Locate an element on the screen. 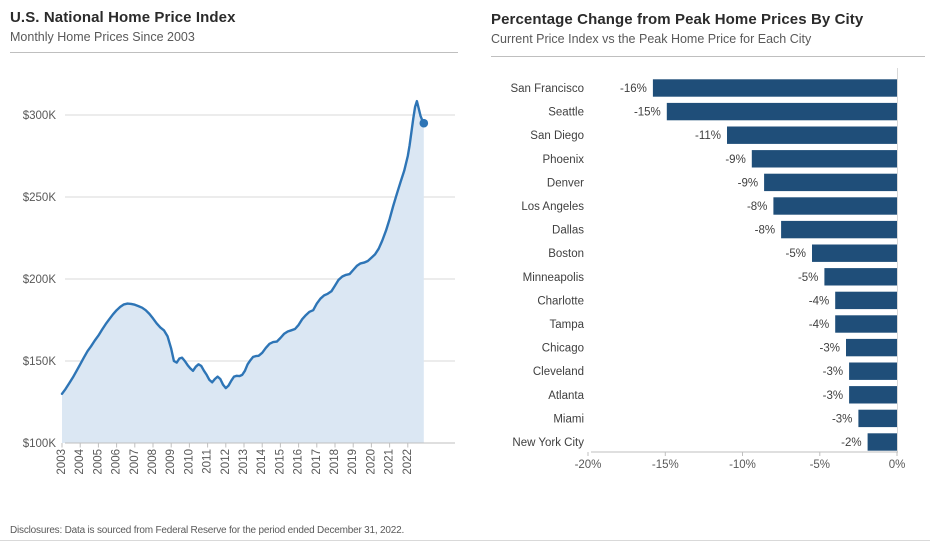 Image resolution: width=930 pixels, height=543 pixels. bar-category-label: Cleveland is located at coordinates (558, 372).